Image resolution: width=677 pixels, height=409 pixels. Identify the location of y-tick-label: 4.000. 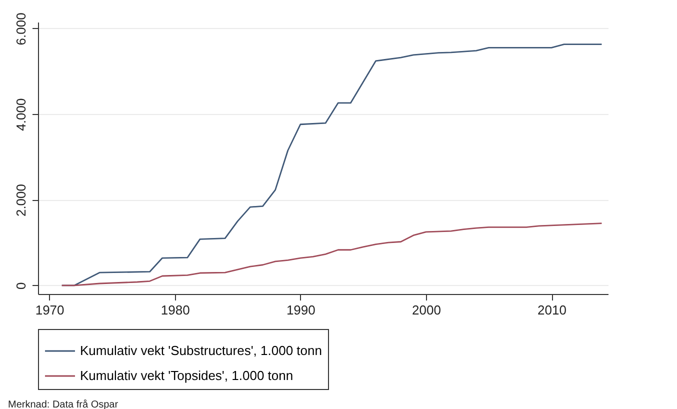
(21, 114).